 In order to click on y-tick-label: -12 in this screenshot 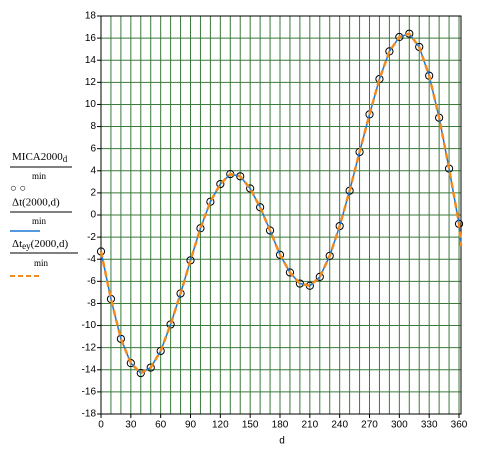, I will do `click(89, 347)`.